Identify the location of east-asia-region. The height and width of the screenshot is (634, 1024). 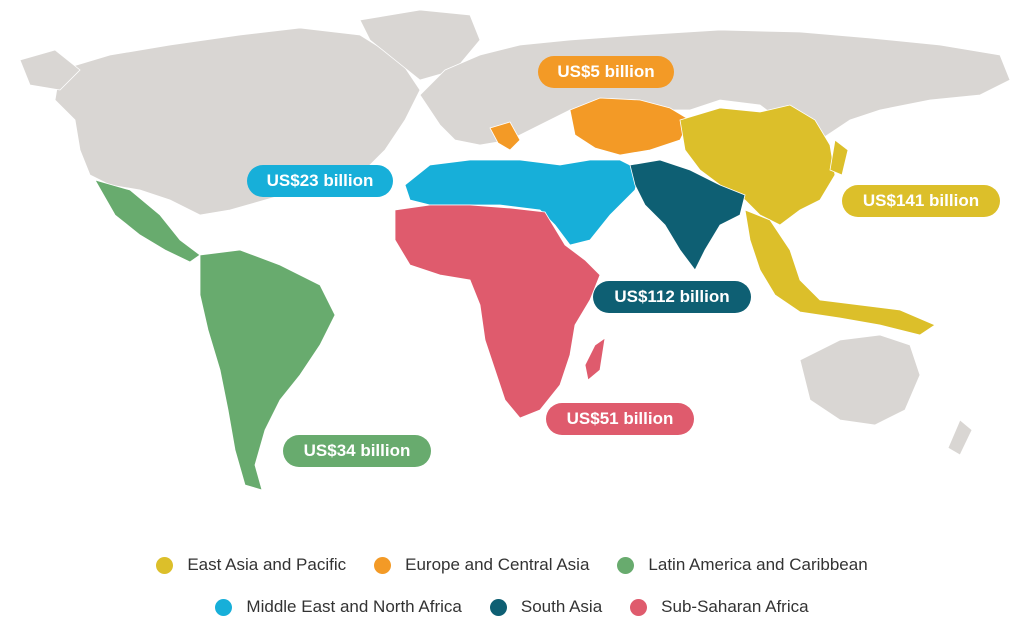
(757, 165).